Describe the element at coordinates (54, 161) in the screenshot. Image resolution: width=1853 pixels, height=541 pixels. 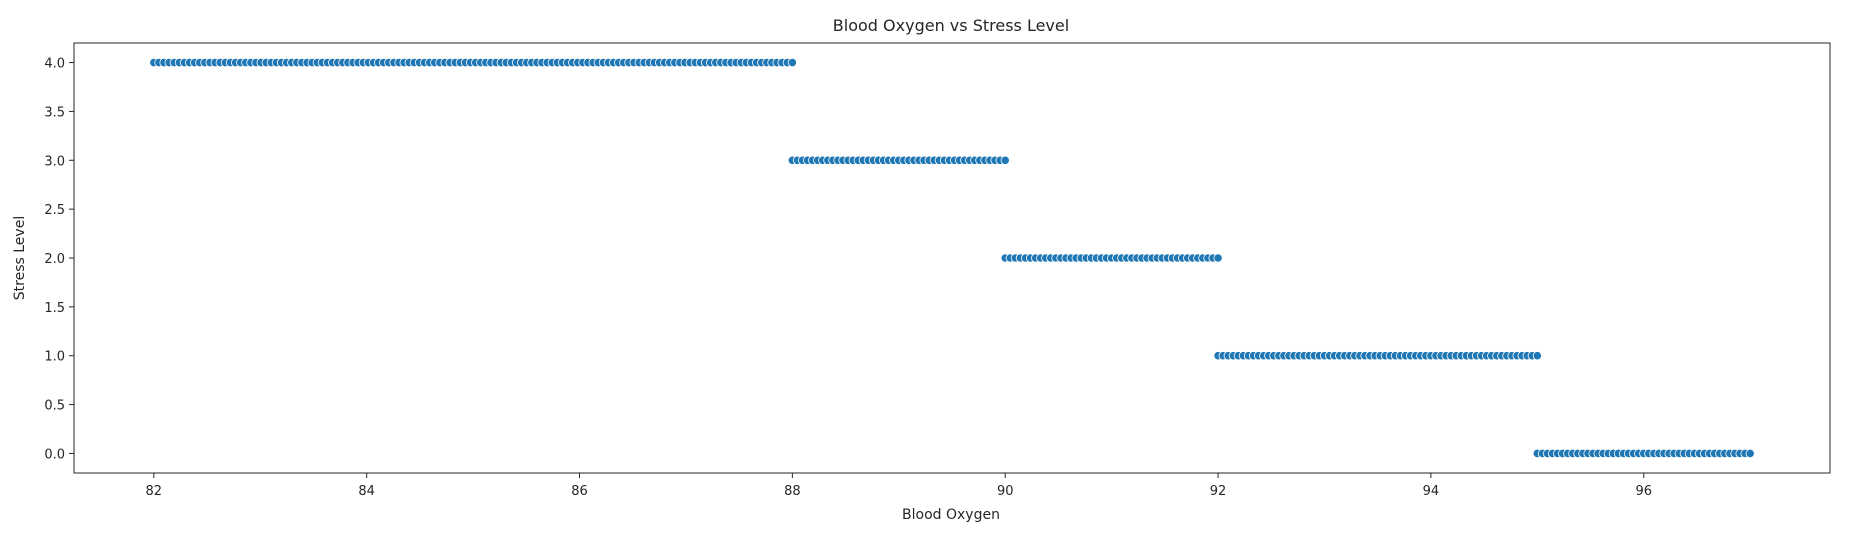
I see `y-tick-label: 3.0` at that location.